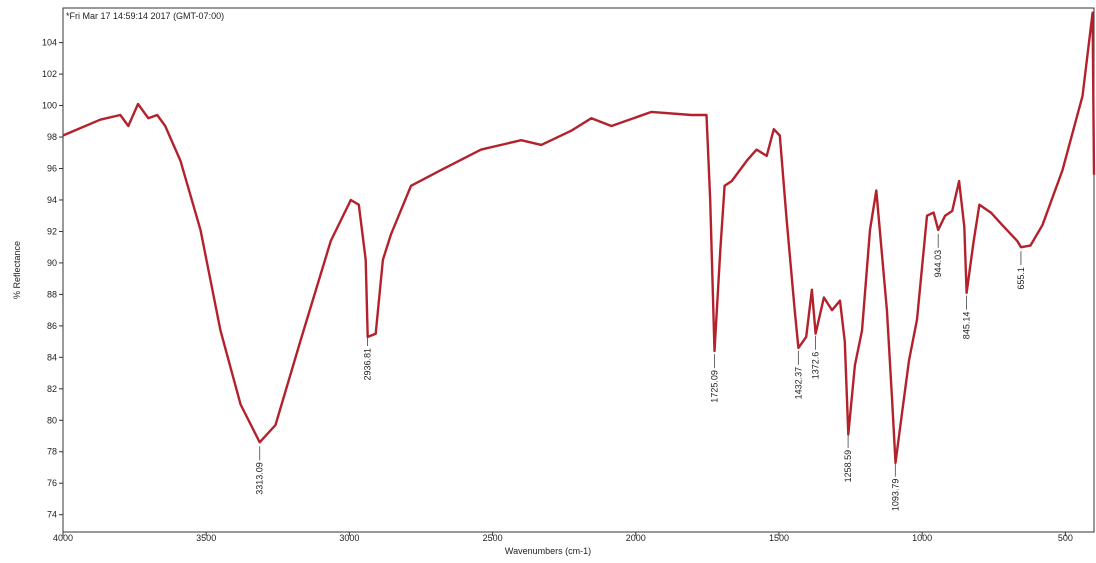  I want to click on x-tick-label: 3500, so click(206, 538).